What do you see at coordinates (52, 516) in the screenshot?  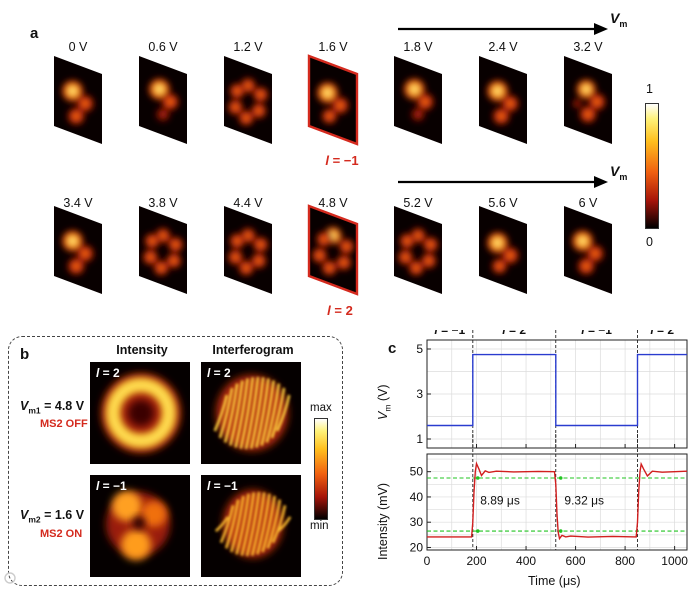 I see `vm2-label: Vm2 = 1.6 V` at bounding box center [52, 516].